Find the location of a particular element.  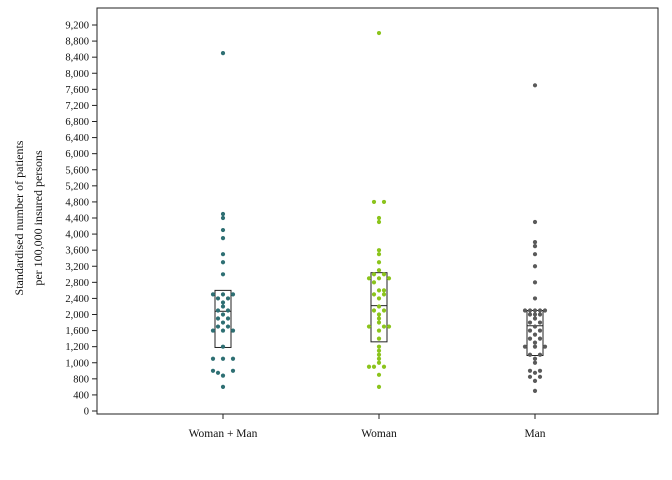

y-tick-label: 800 is located at coordinates (81, 379).